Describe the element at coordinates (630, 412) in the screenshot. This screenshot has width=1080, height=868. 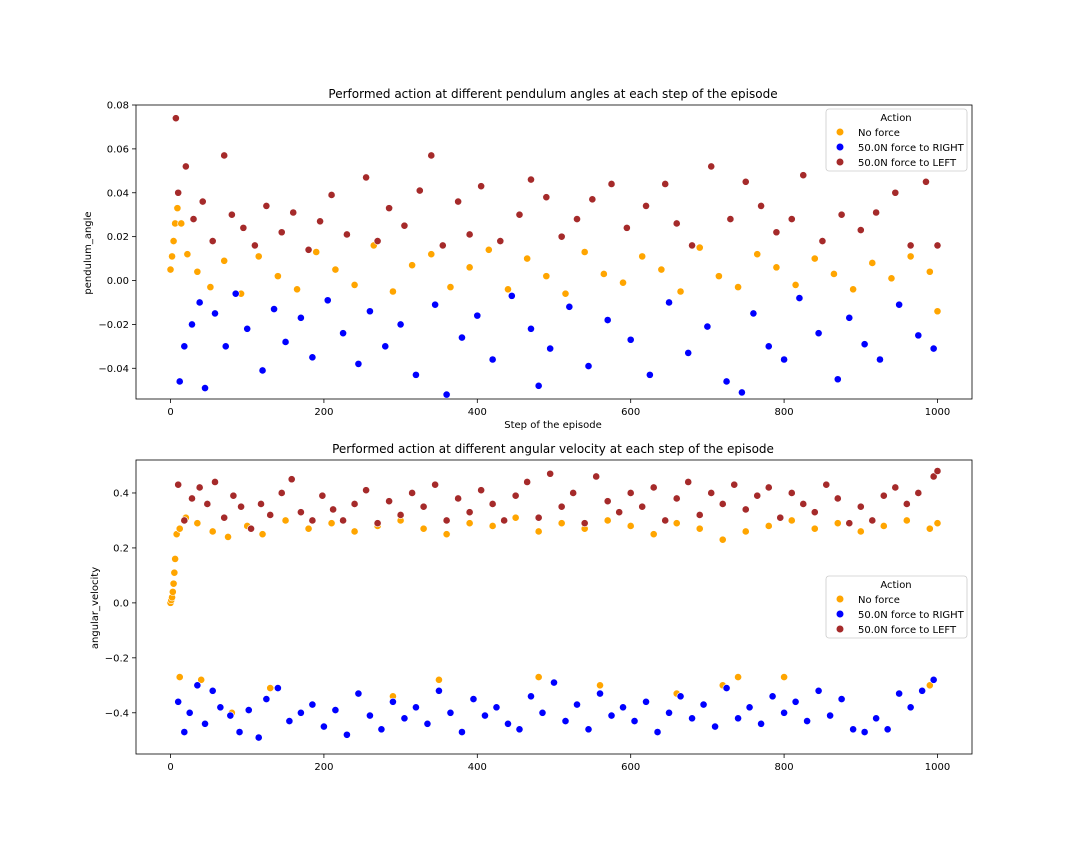
I see `x-tick-label: 600` at that location.